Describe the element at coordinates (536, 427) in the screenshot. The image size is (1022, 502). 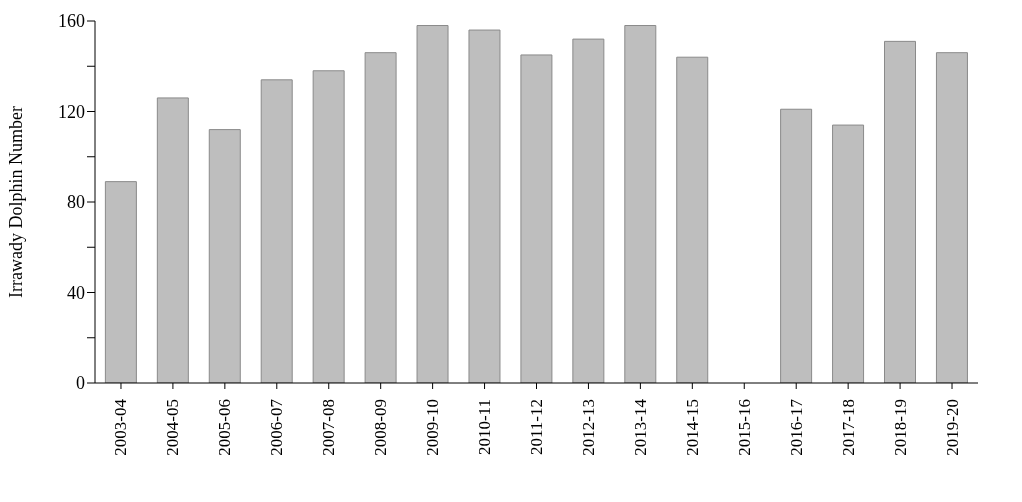
I see `x-tick-label: 2011-12` at that location.